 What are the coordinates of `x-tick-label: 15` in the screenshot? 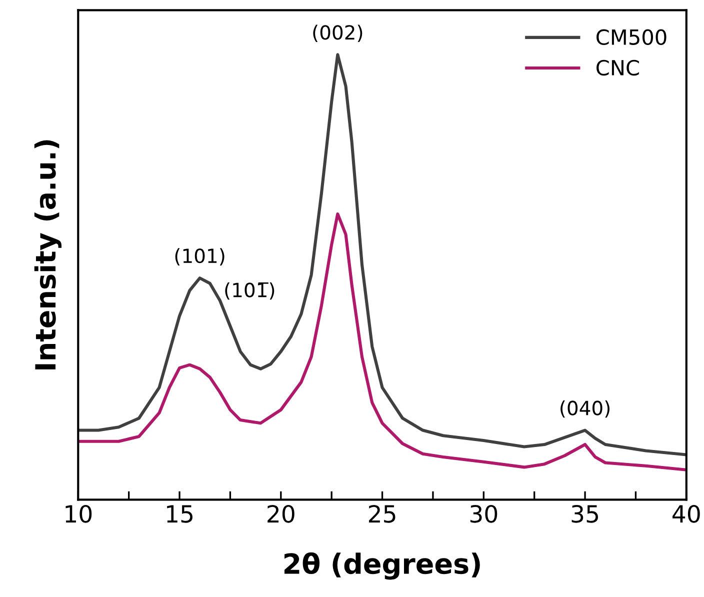 It's located at (179, 514).